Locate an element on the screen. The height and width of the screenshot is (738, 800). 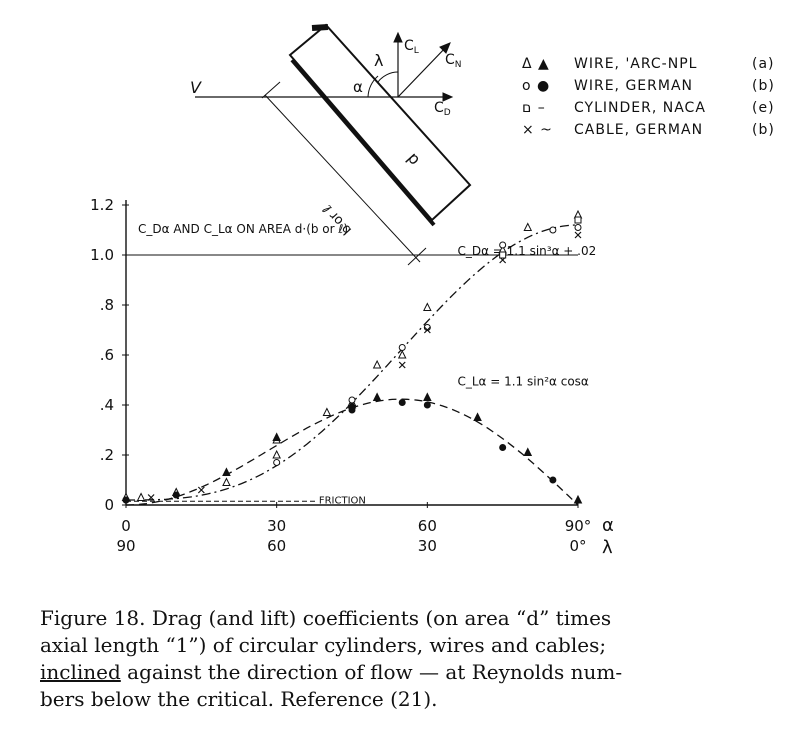
legend-label-2: WIRE, GERMAN is located at coordinates (633, 86).